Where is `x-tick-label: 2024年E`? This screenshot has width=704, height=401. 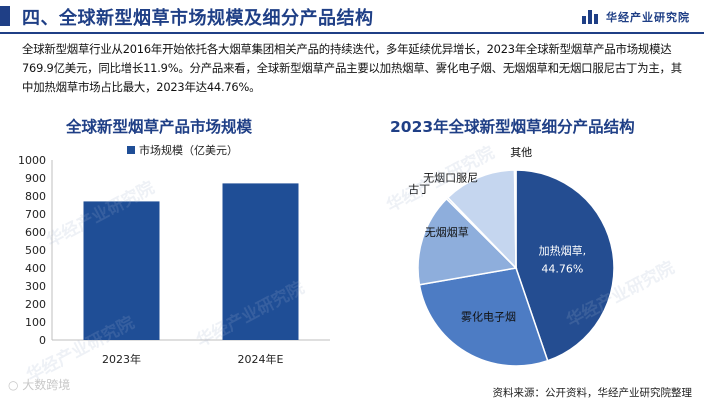
x-tick-label: 2024年E is located at coordinates (261, 359).